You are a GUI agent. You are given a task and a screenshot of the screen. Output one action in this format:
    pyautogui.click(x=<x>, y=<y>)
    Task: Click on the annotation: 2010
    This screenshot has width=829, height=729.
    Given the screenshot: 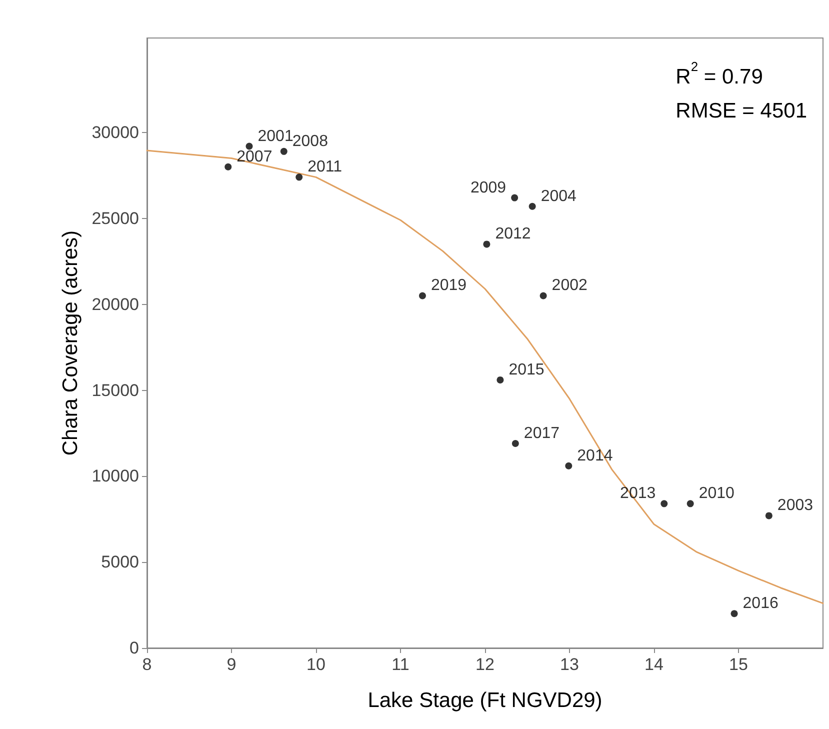 What is the action you would take?
    pyautogui.click(x=716, y=493)
    